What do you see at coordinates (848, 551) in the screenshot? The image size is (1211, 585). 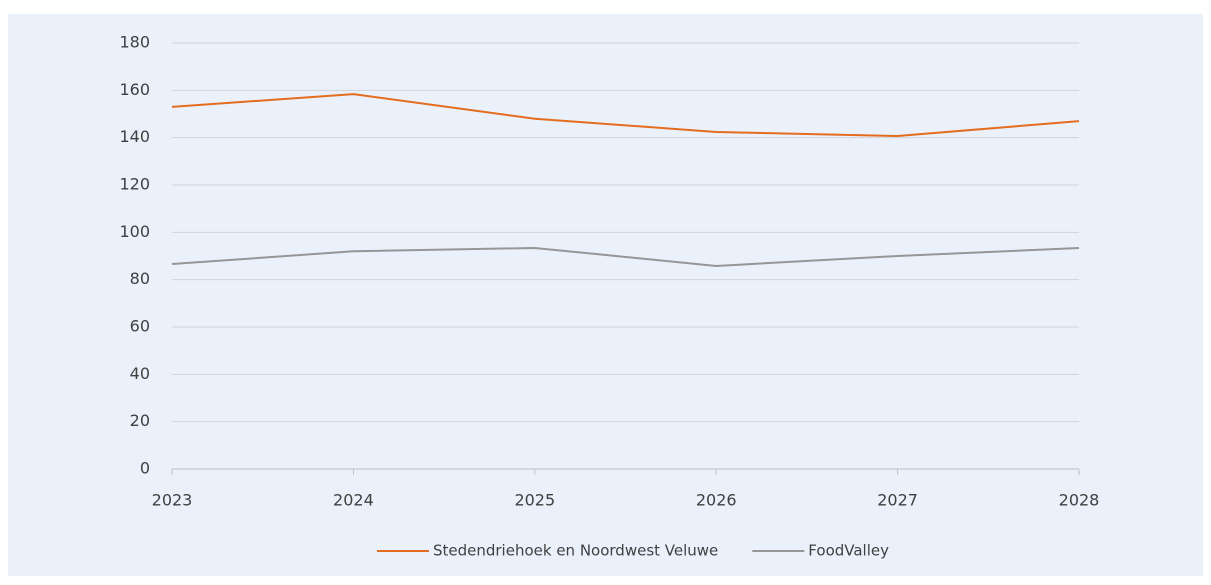 I see `legend-label: FoodValley` at bounding box center [848, 551].